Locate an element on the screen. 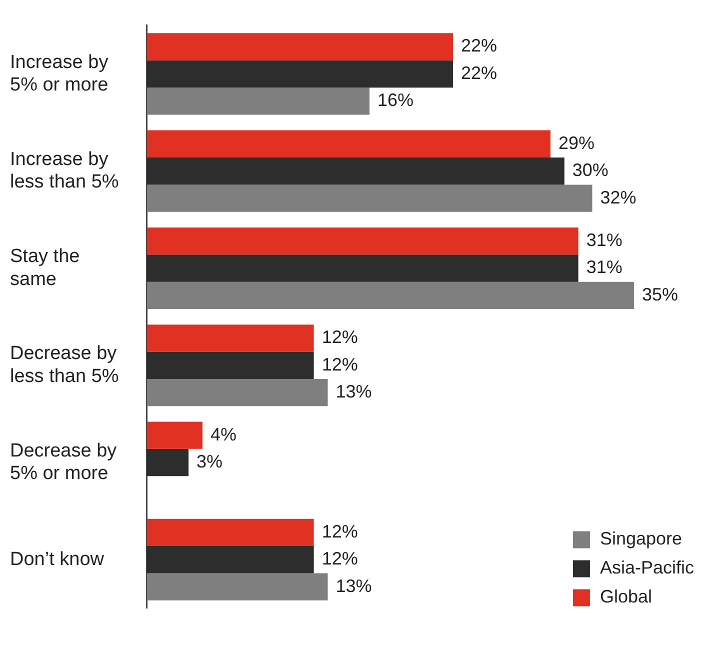  data-label: 32% is located at coordinates (618, 197).